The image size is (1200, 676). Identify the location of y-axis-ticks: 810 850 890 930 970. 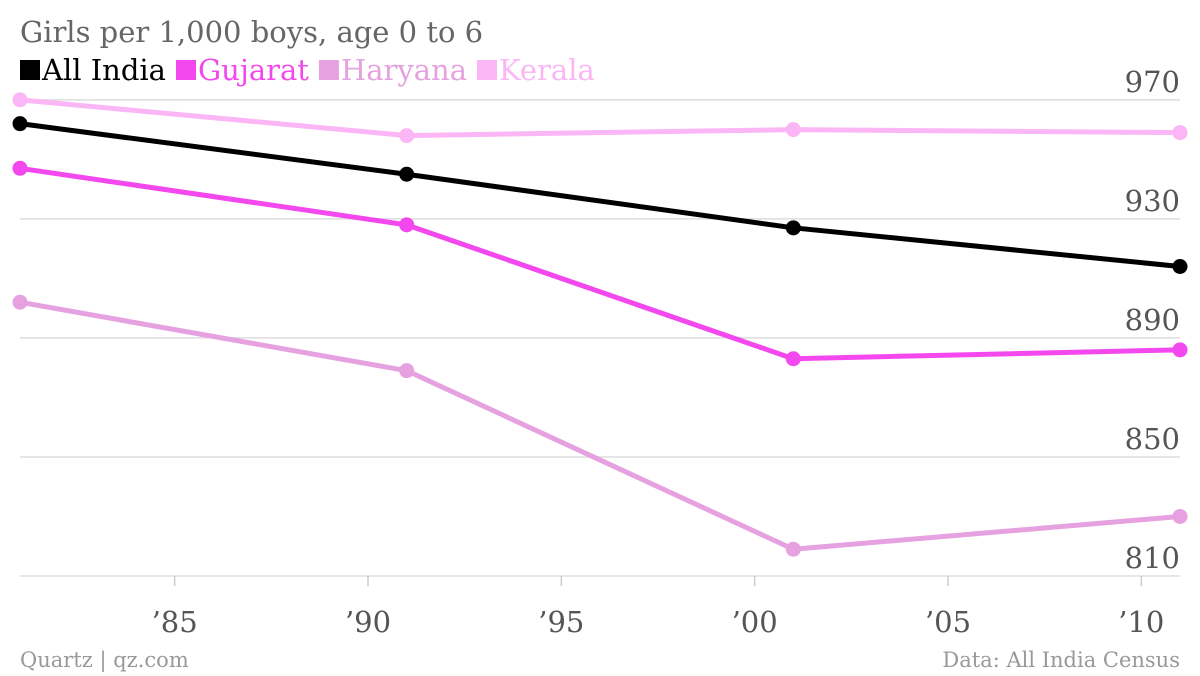
(1152, 320).